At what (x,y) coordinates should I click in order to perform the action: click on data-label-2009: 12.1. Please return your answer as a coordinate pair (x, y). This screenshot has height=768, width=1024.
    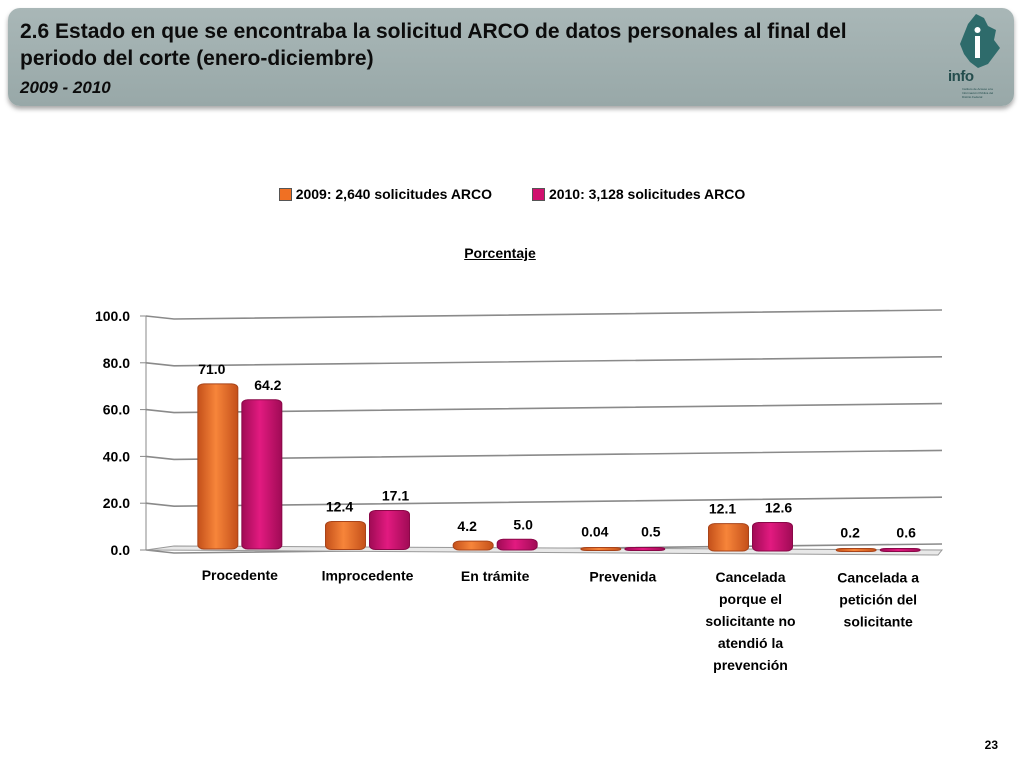
    Looking at the image, I should click on (722, 509).